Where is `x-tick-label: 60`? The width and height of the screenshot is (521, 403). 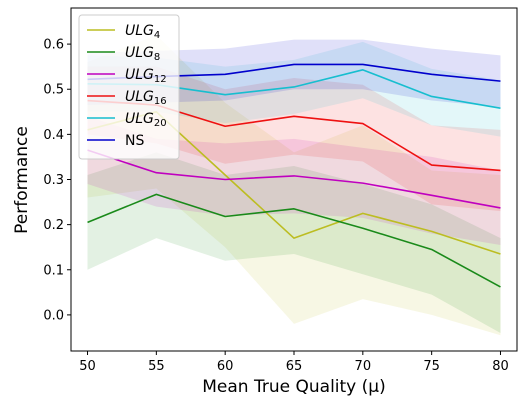 x-tick-label: 60 is located at coordinates (225, 366).